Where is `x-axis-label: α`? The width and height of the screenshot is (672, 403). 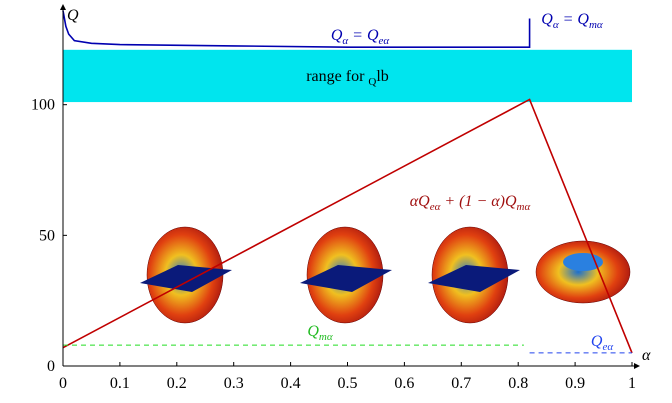 x-axis-label: α is located at coordinates (646, 355).